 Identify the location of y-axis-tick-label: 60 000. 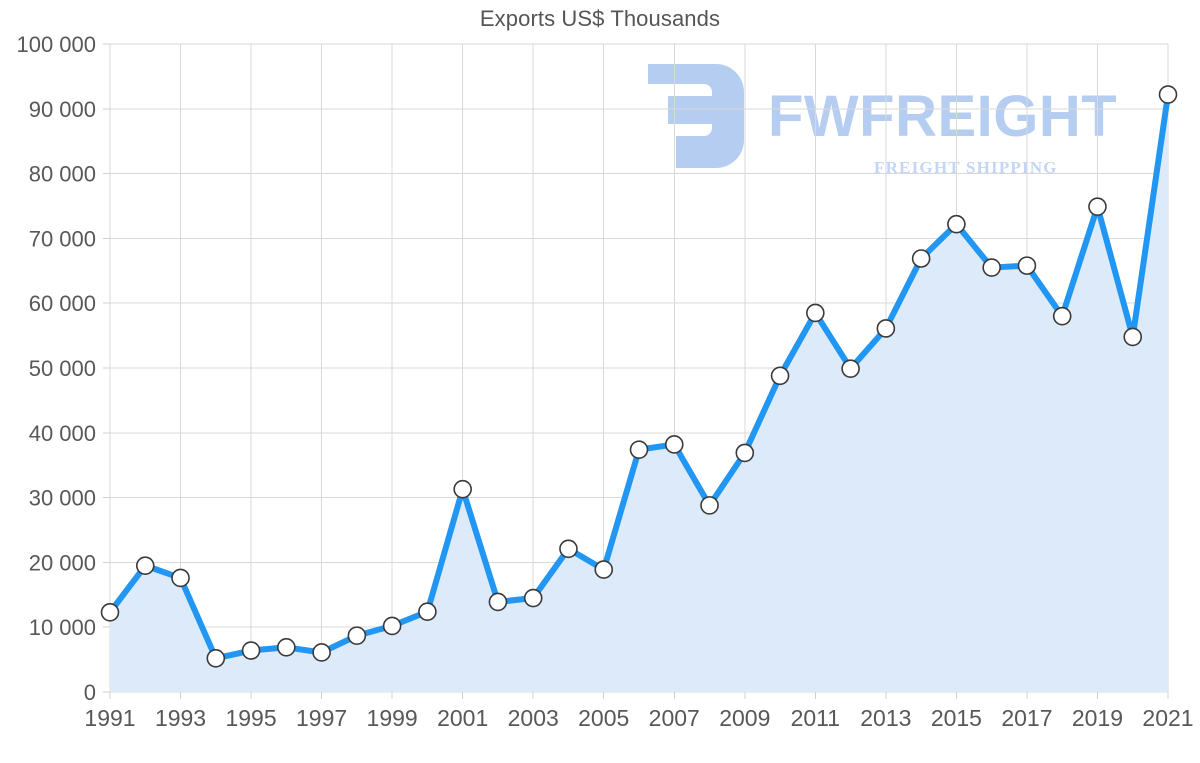
(62, 303).